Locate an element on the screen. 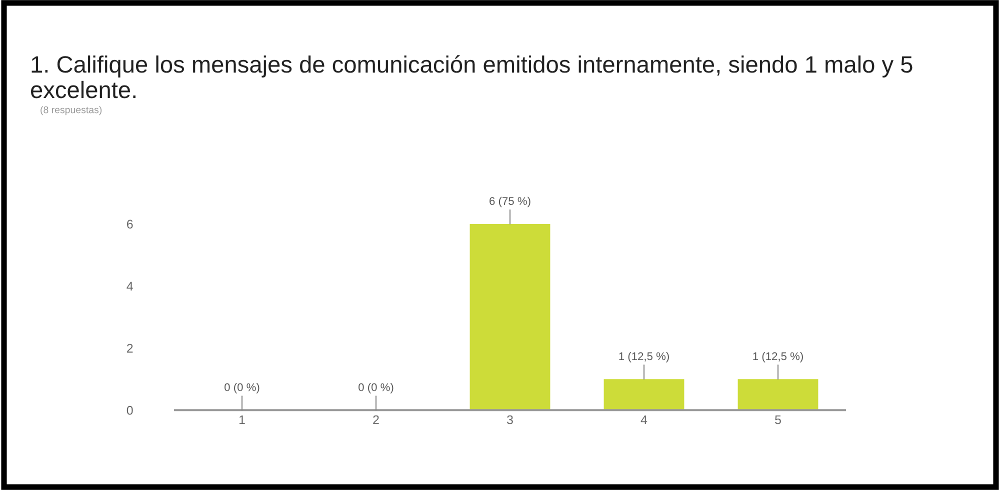 The height and width of the screenshot is (490, 1000). y-tick-label: 4 is located at coordinates (129, 286).